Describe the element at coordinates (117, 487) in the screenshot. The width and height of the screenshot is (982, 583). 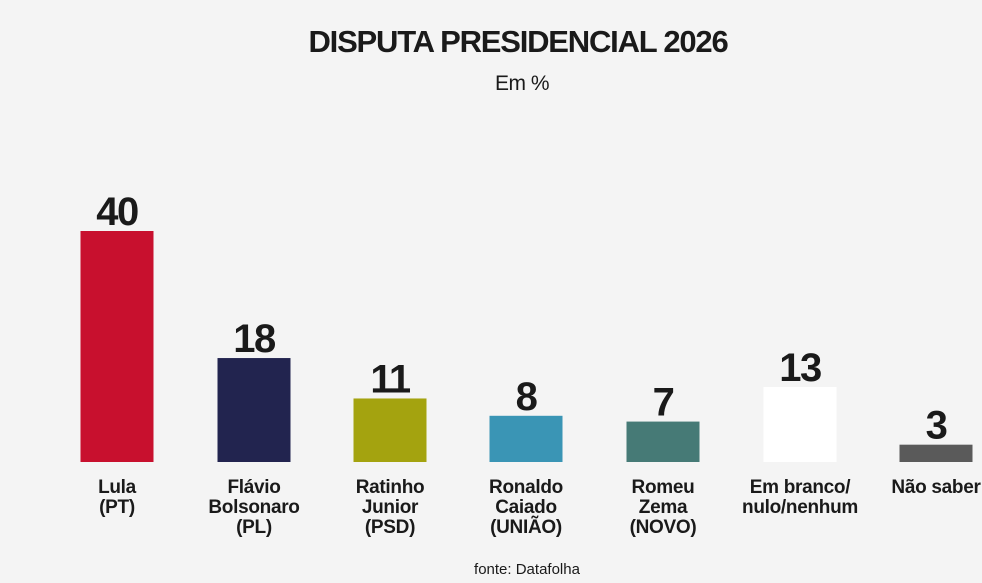
I see `category-label-line: Lula` at that location.